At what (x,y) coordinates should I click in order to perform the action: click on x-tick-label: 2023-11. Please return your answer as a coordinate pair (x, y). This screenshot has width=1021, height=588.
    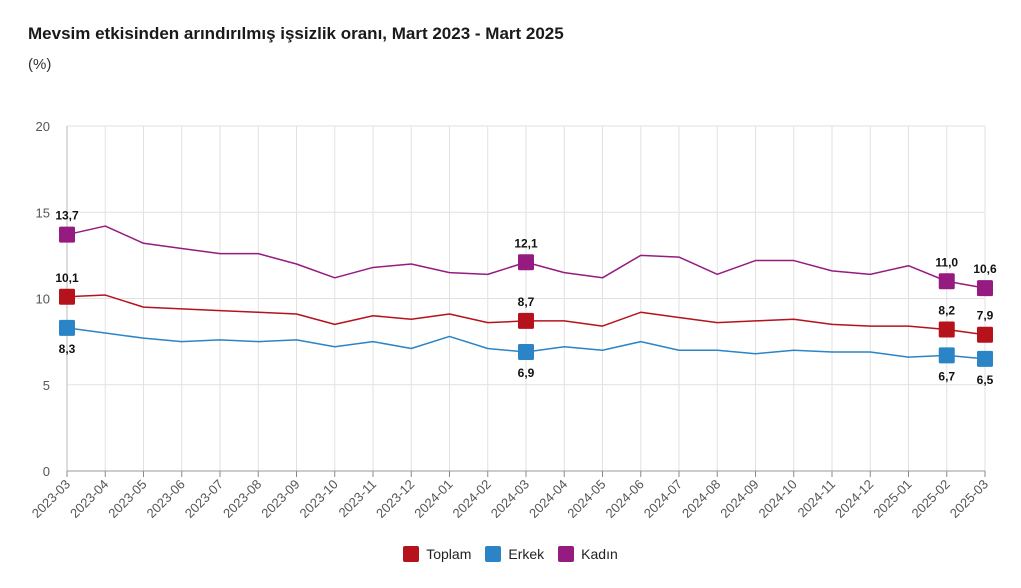
    Looking at the image, I should click on (357, 499).